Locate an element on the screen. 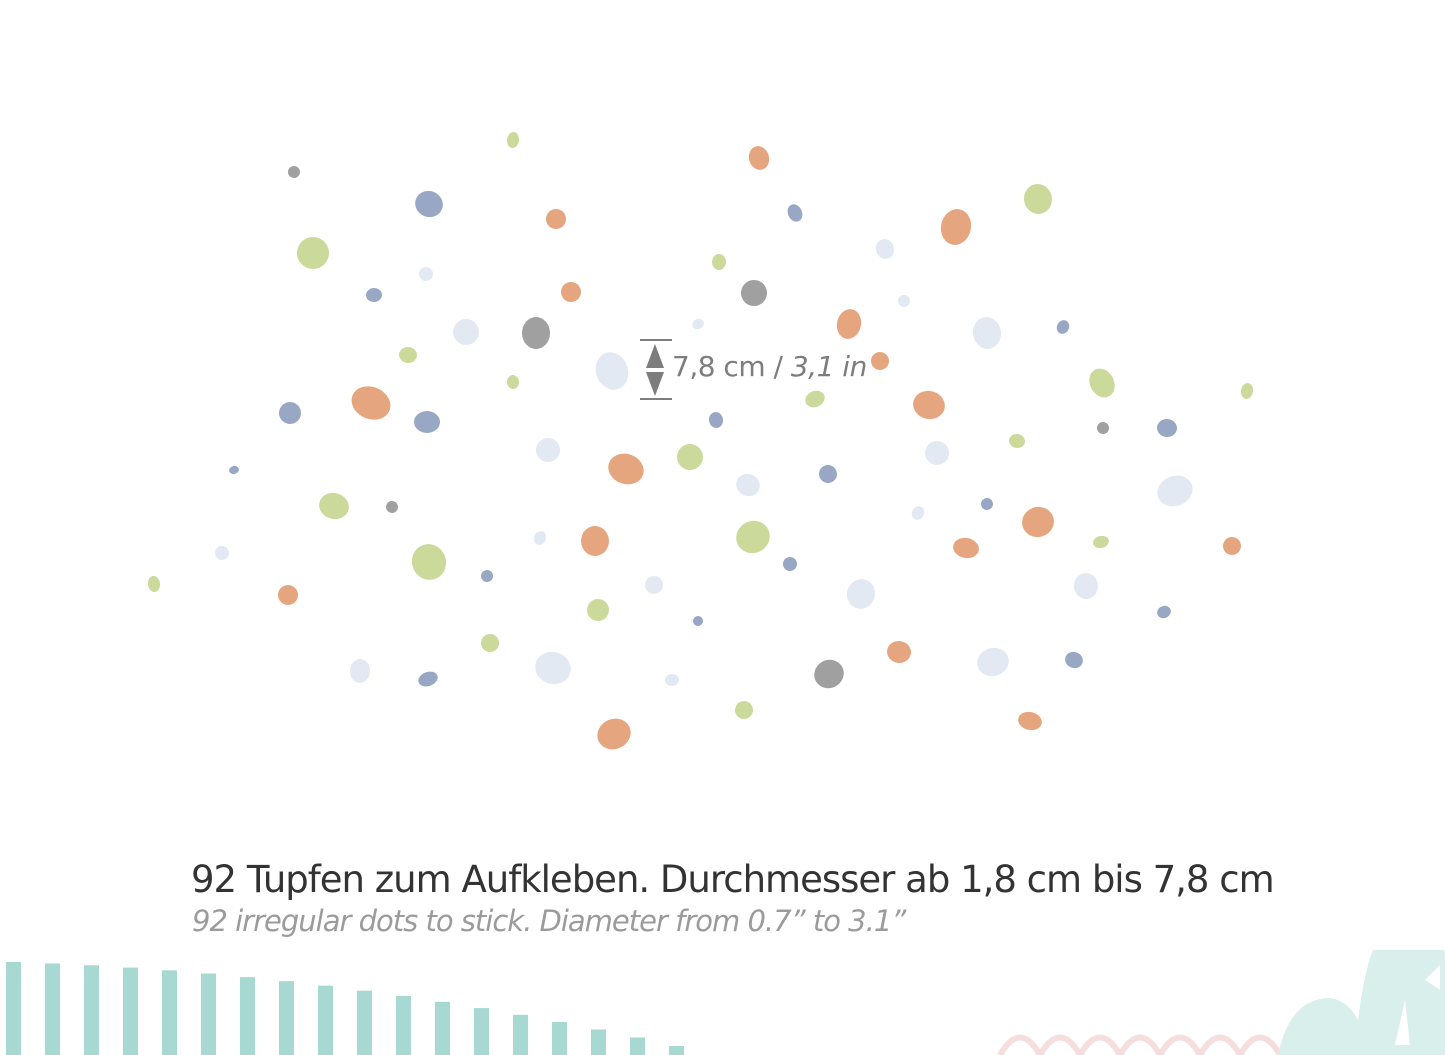 The height and width of the screenshot is (1055, 1445). bottom-decoration is located at coordinates (725, 1002).